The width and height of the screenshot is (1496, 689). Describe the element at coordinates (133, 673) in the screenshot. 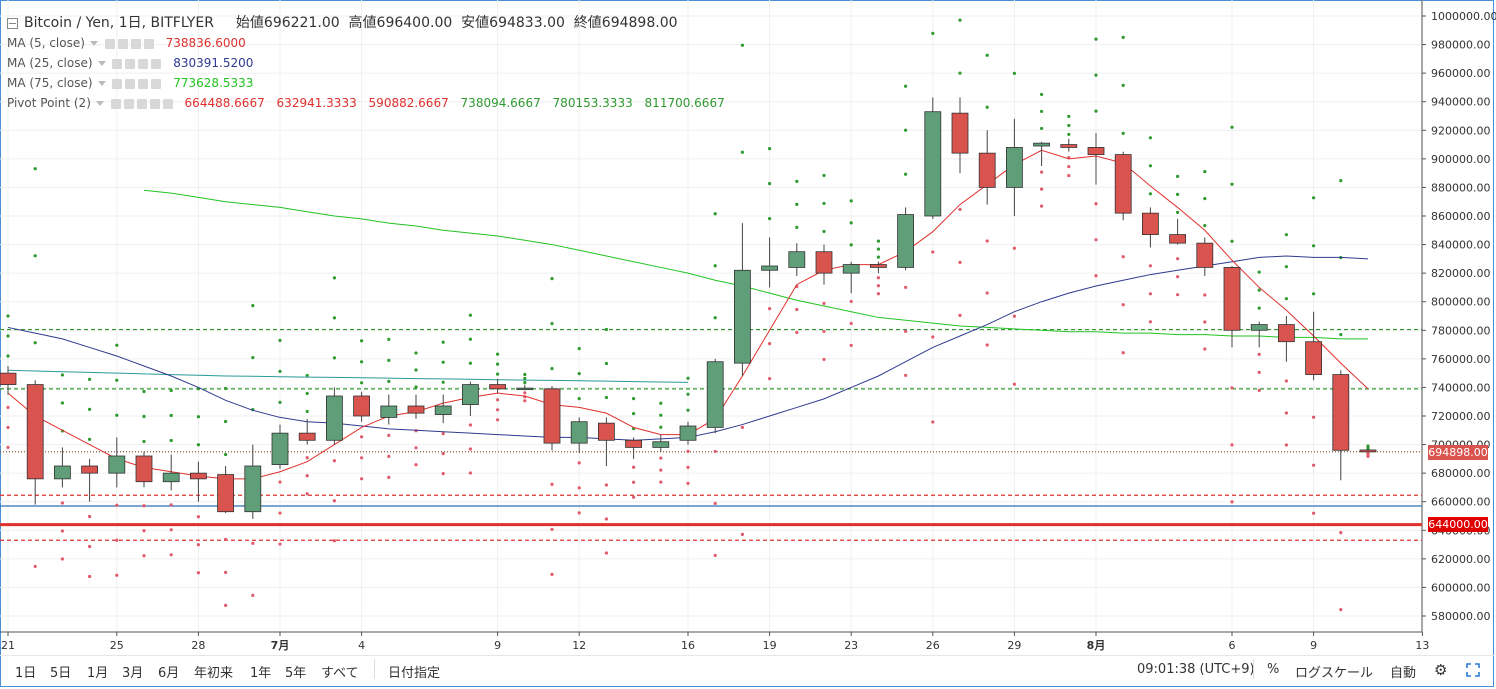

I see `period-3m: 3月` at that location.